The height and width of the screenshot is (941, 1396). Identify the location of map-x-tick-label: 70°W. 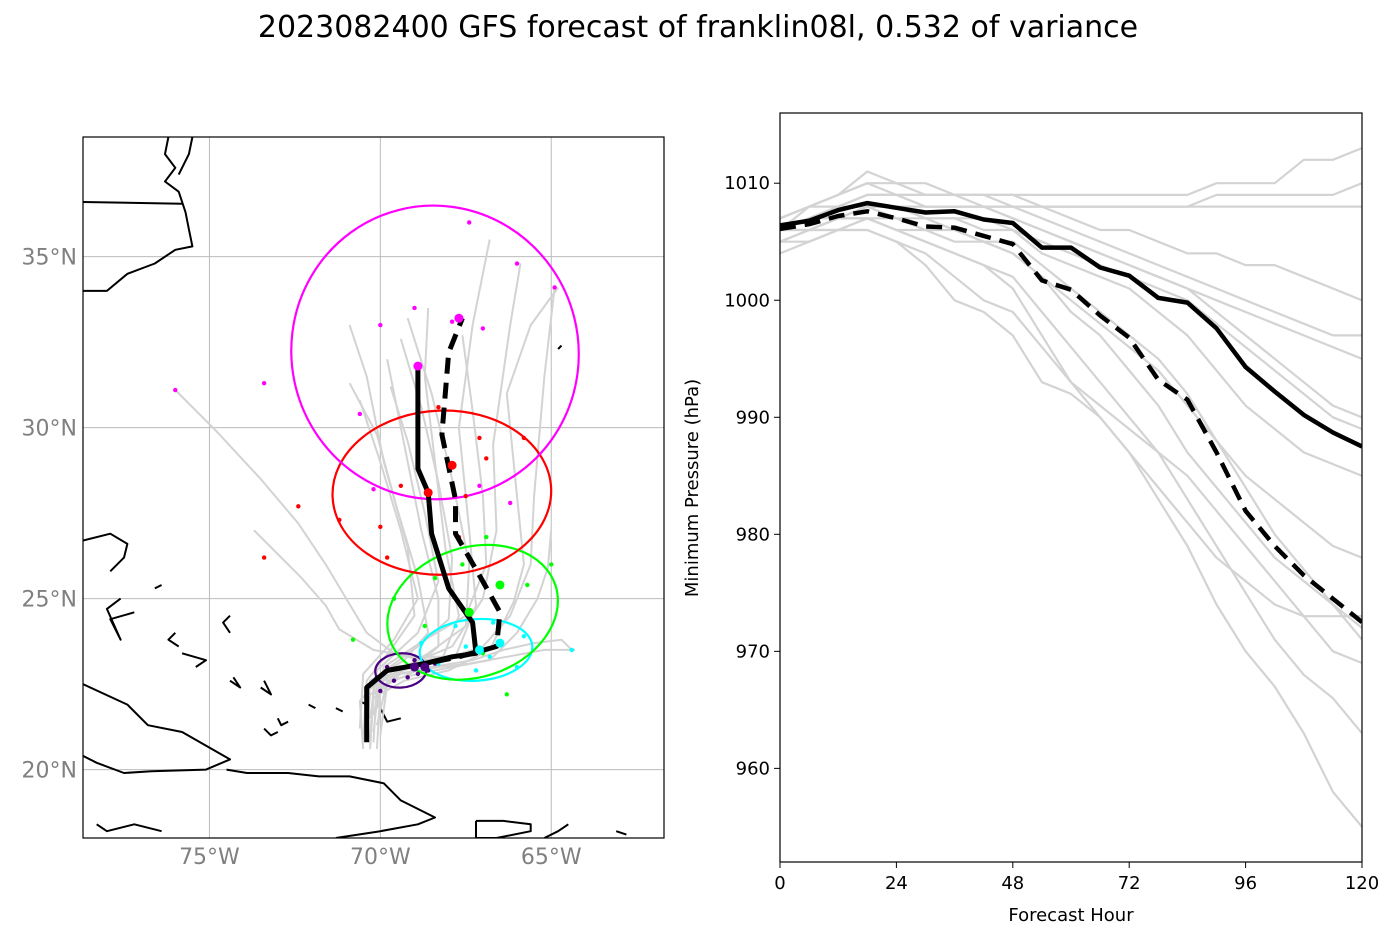
(380, 857).